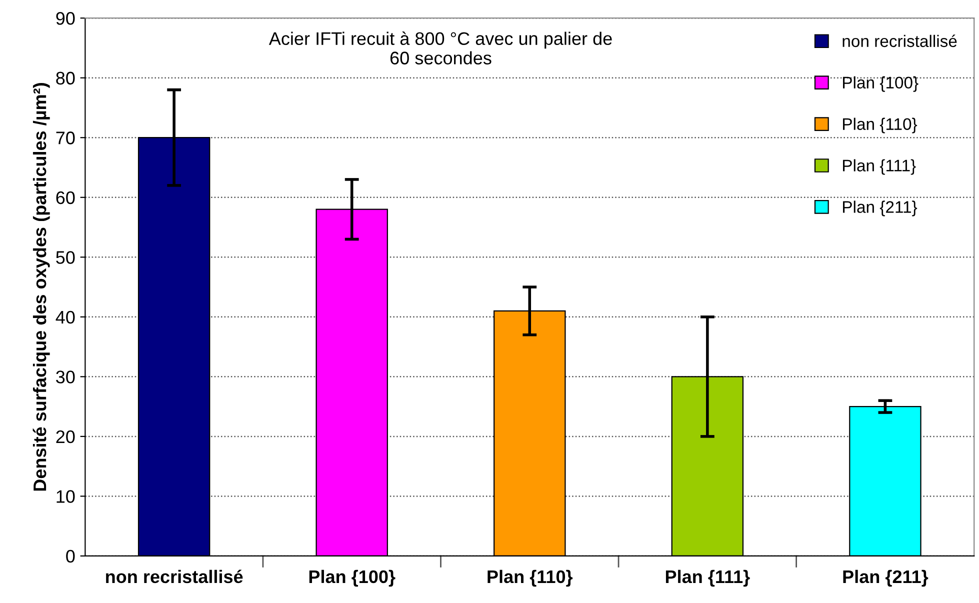 The image size is (979, 603). Describe the element at coordinates (65, 78) in the screenshot. I see `y-tick-label: 80` at that location.